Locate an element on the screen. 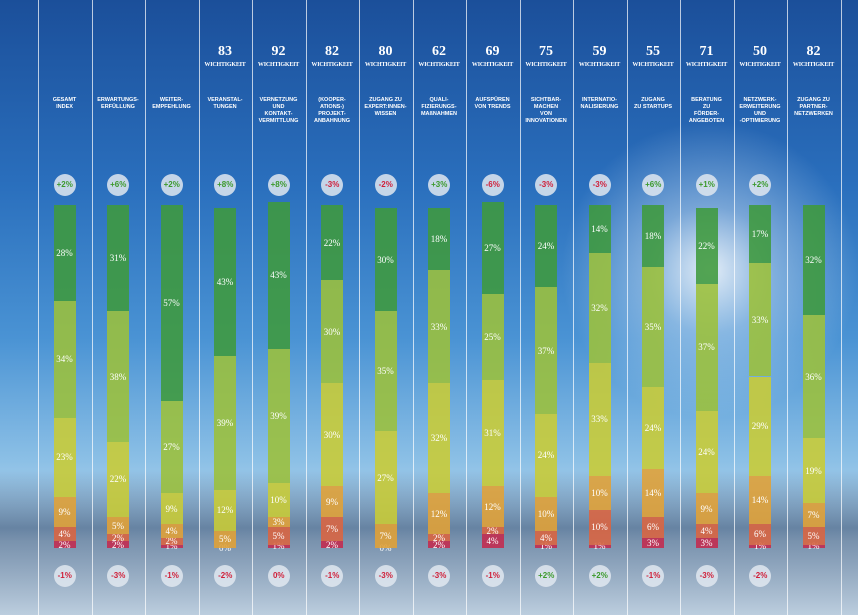  segment-label: 32% is located at coordinates (439, 438).